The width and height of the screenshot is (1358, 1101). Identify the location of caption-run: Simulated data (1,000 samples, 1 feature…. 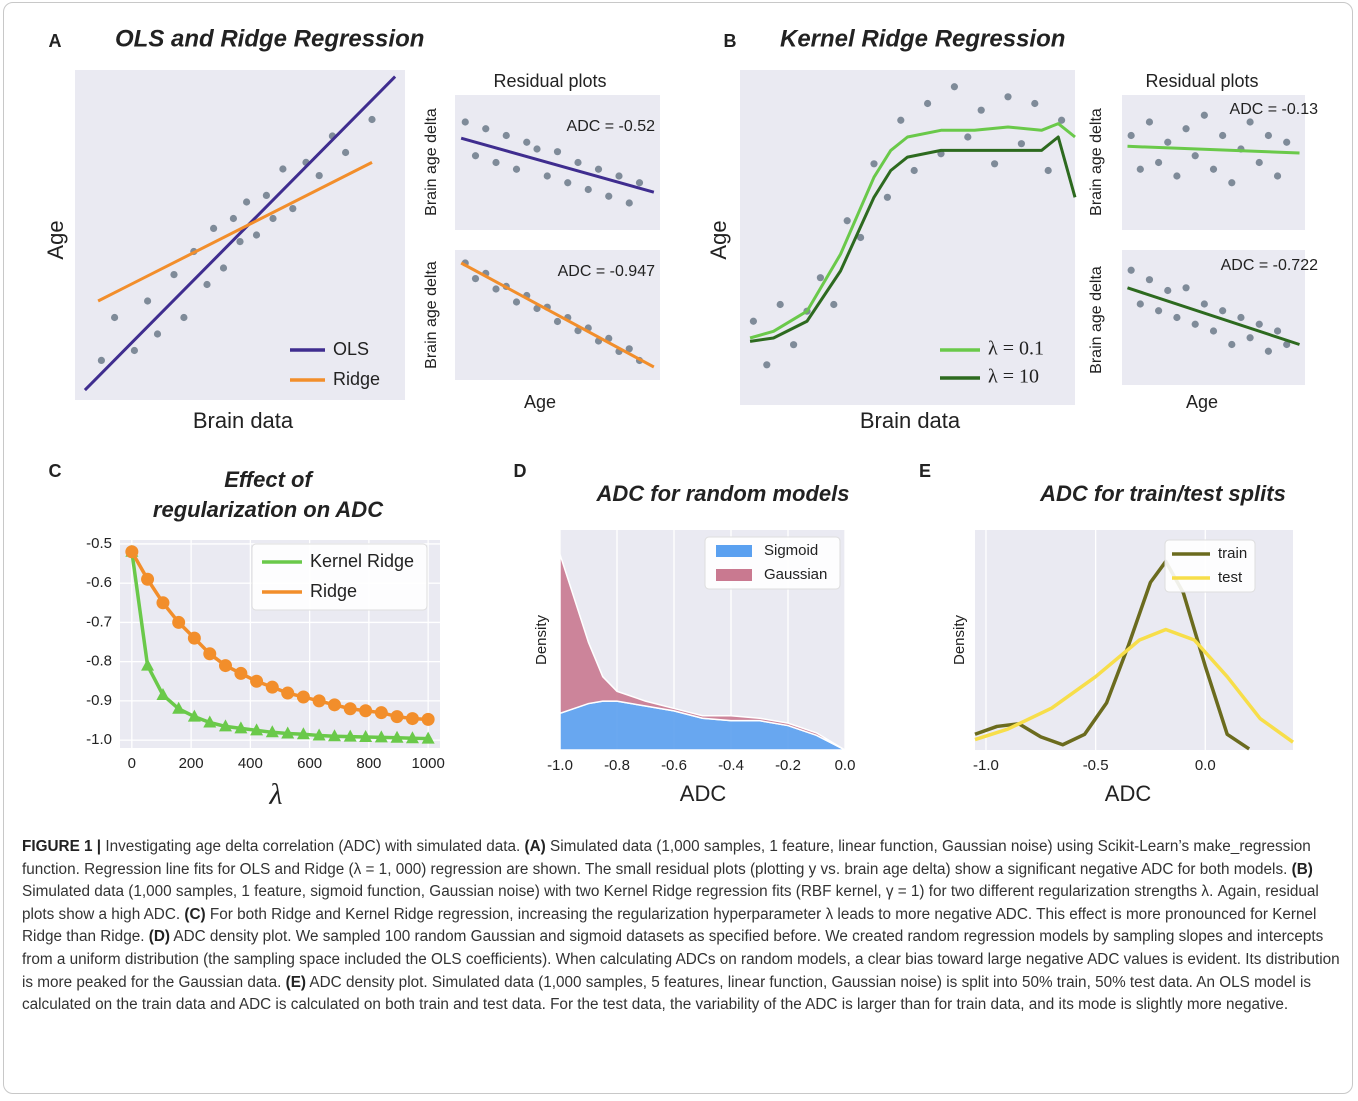
(666, 858).